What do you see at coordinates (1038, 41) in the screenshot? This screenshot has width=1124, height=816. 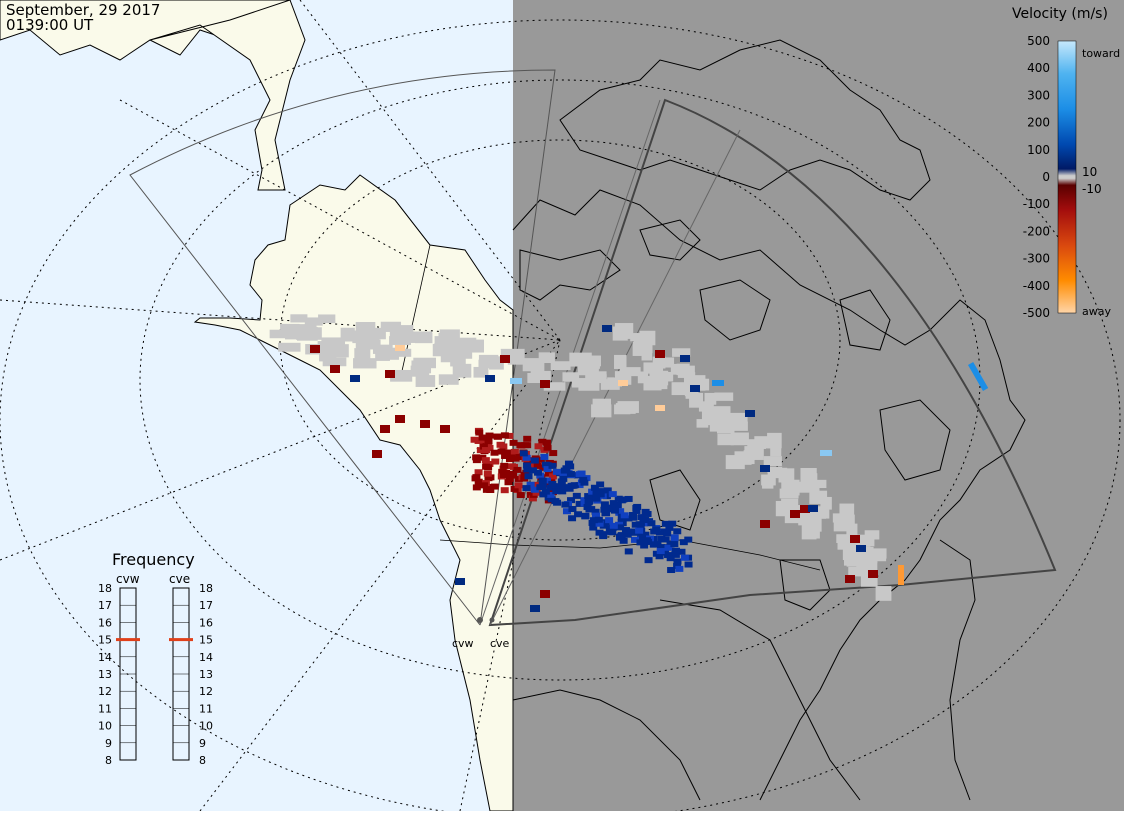 I see `velocity-tick-500: 500` at bounding box center [1038, 41].